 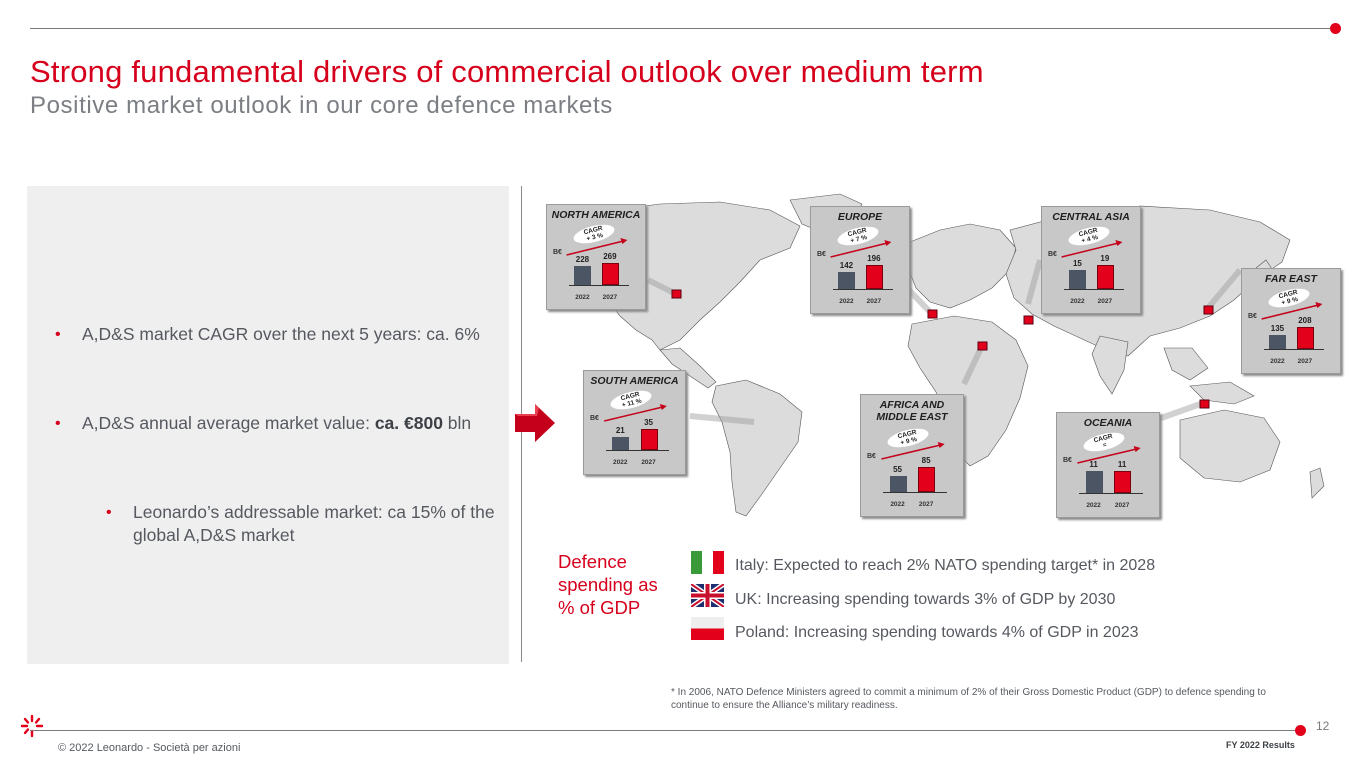 What do you see at coordinates (1108, 465) in the screenshot?
I see `region-oceania: OCEANIA B€ CAGR = 11 2022 11 2027` at bounding box center [1108, 465].